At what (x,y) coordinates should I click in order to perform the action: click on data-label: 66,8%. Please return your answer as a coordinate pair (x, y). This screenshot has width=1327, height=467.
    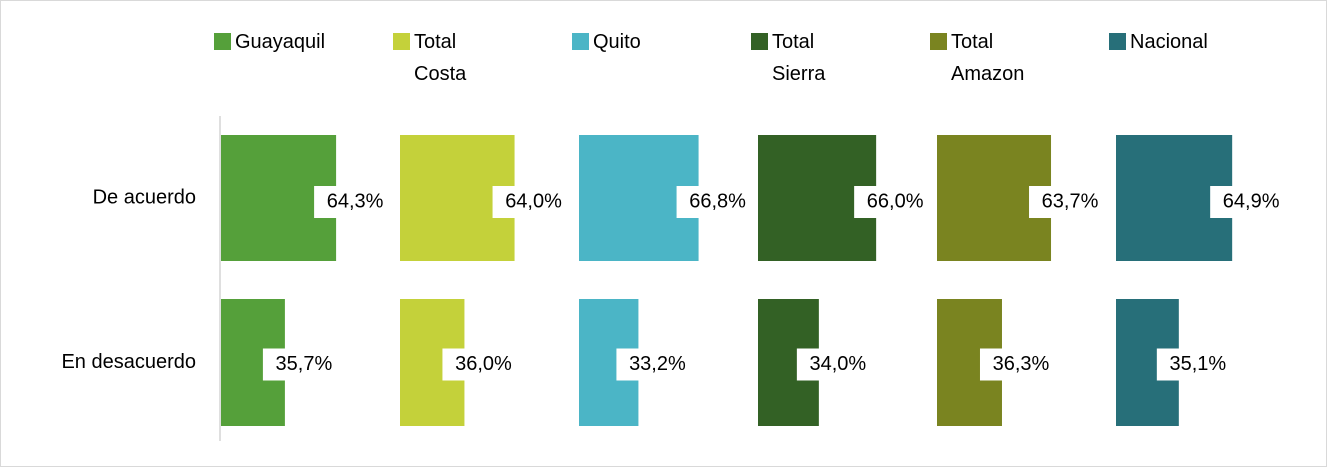
    Looking at the image, I should click on (717, 201).